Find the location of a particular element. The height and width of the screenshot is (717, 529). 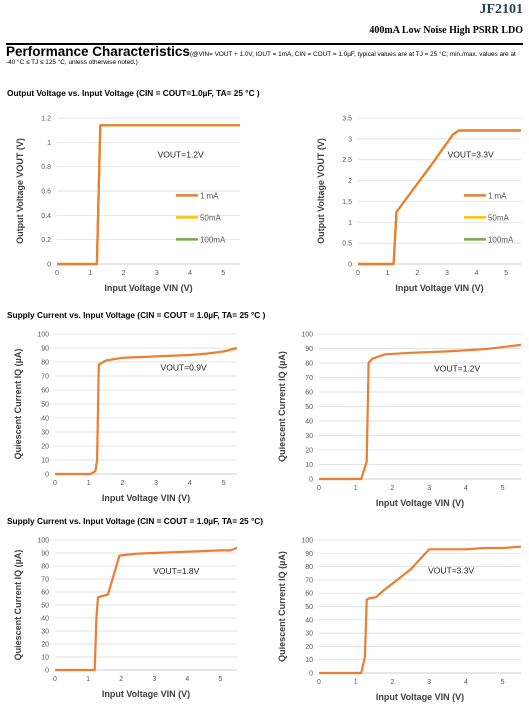

y-tick-label: 0.2 is located at coordinates (46, 240).